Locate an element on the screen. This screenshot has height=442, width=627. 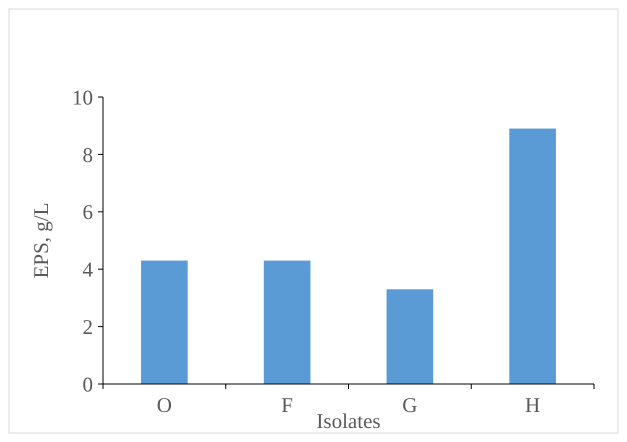
y-tick-label: 2 is located at coordinates (87, 326).